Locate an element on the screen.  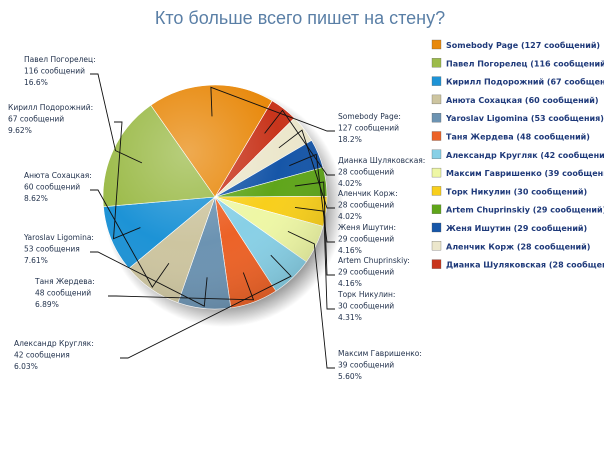
legend-item-дианка-шуляковская: Дианка Шуляковская (28 сообщений) is located at coordinates (517, 264).